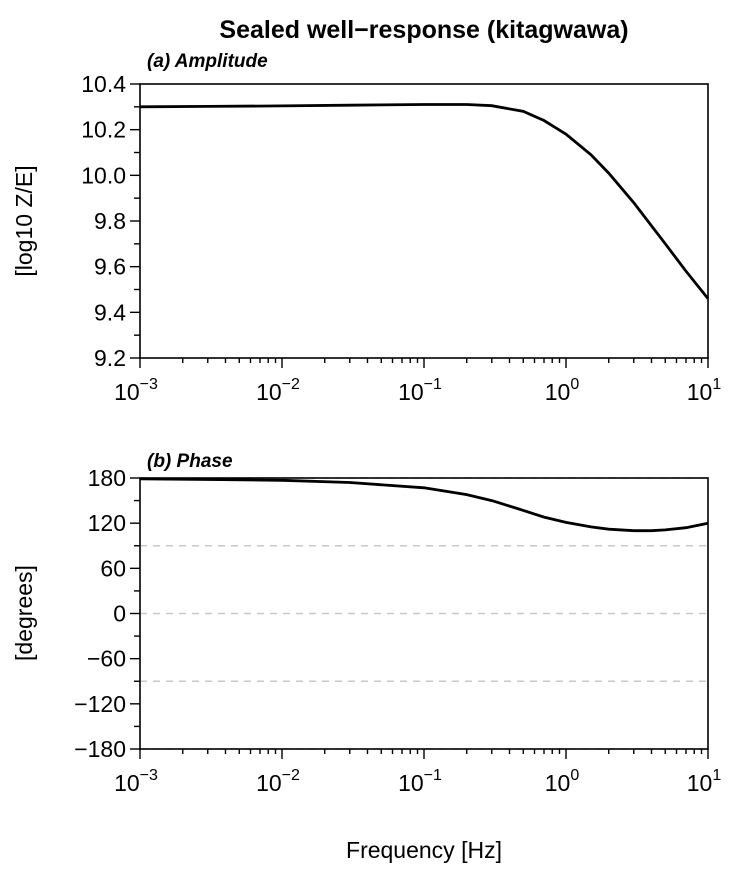 The image size is (731, 869). What do you see at coordinates (103, 84) in the screenshot?
I see `amplitude-y-tick-label: 10.4` at bounding box center [103, 84].